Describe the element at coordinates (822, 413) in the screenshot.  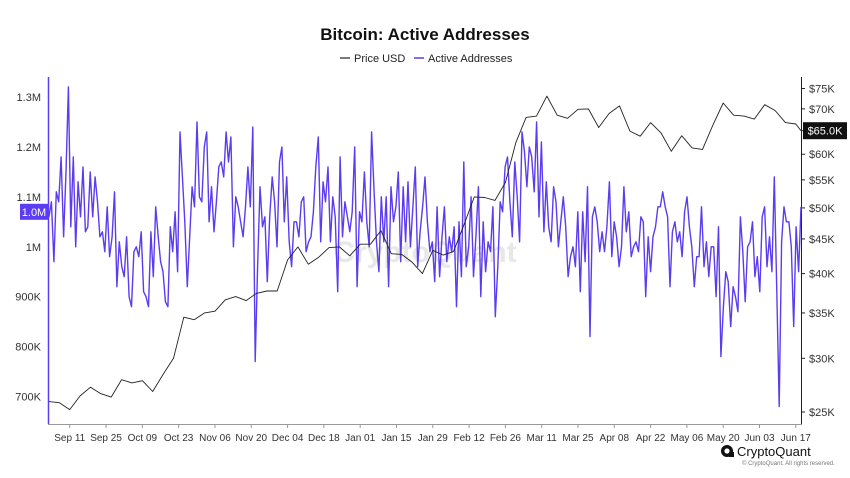
I see `right-tick-label: $25K` at that location.